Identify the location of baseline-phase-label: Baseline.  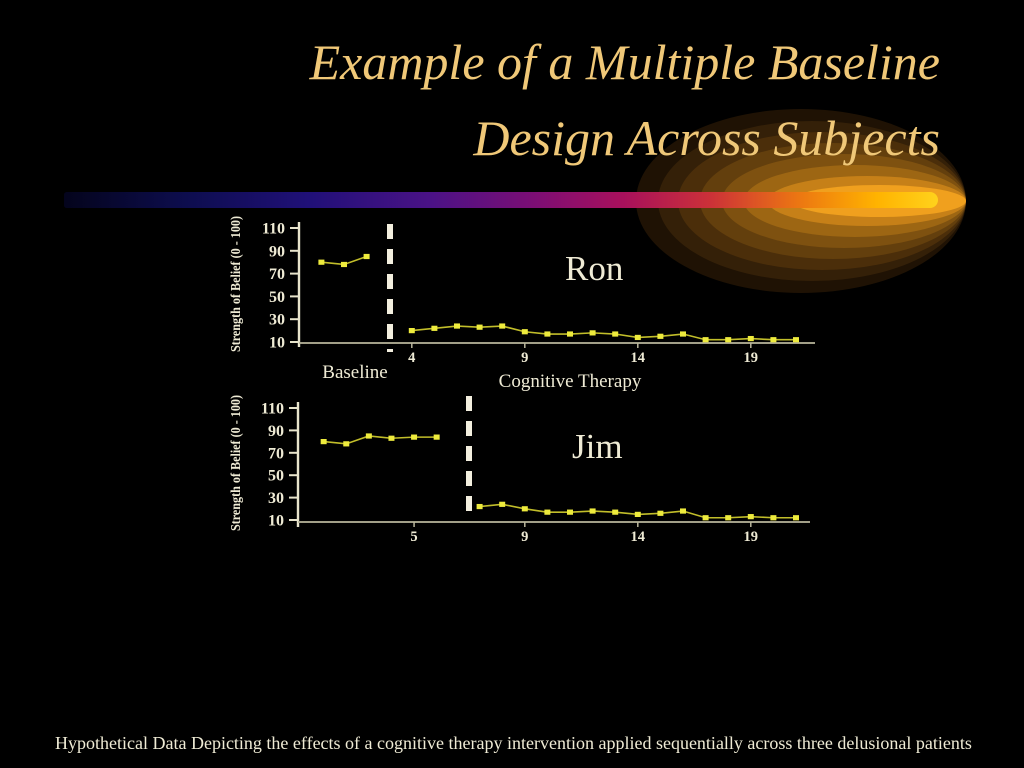
(355, 372).